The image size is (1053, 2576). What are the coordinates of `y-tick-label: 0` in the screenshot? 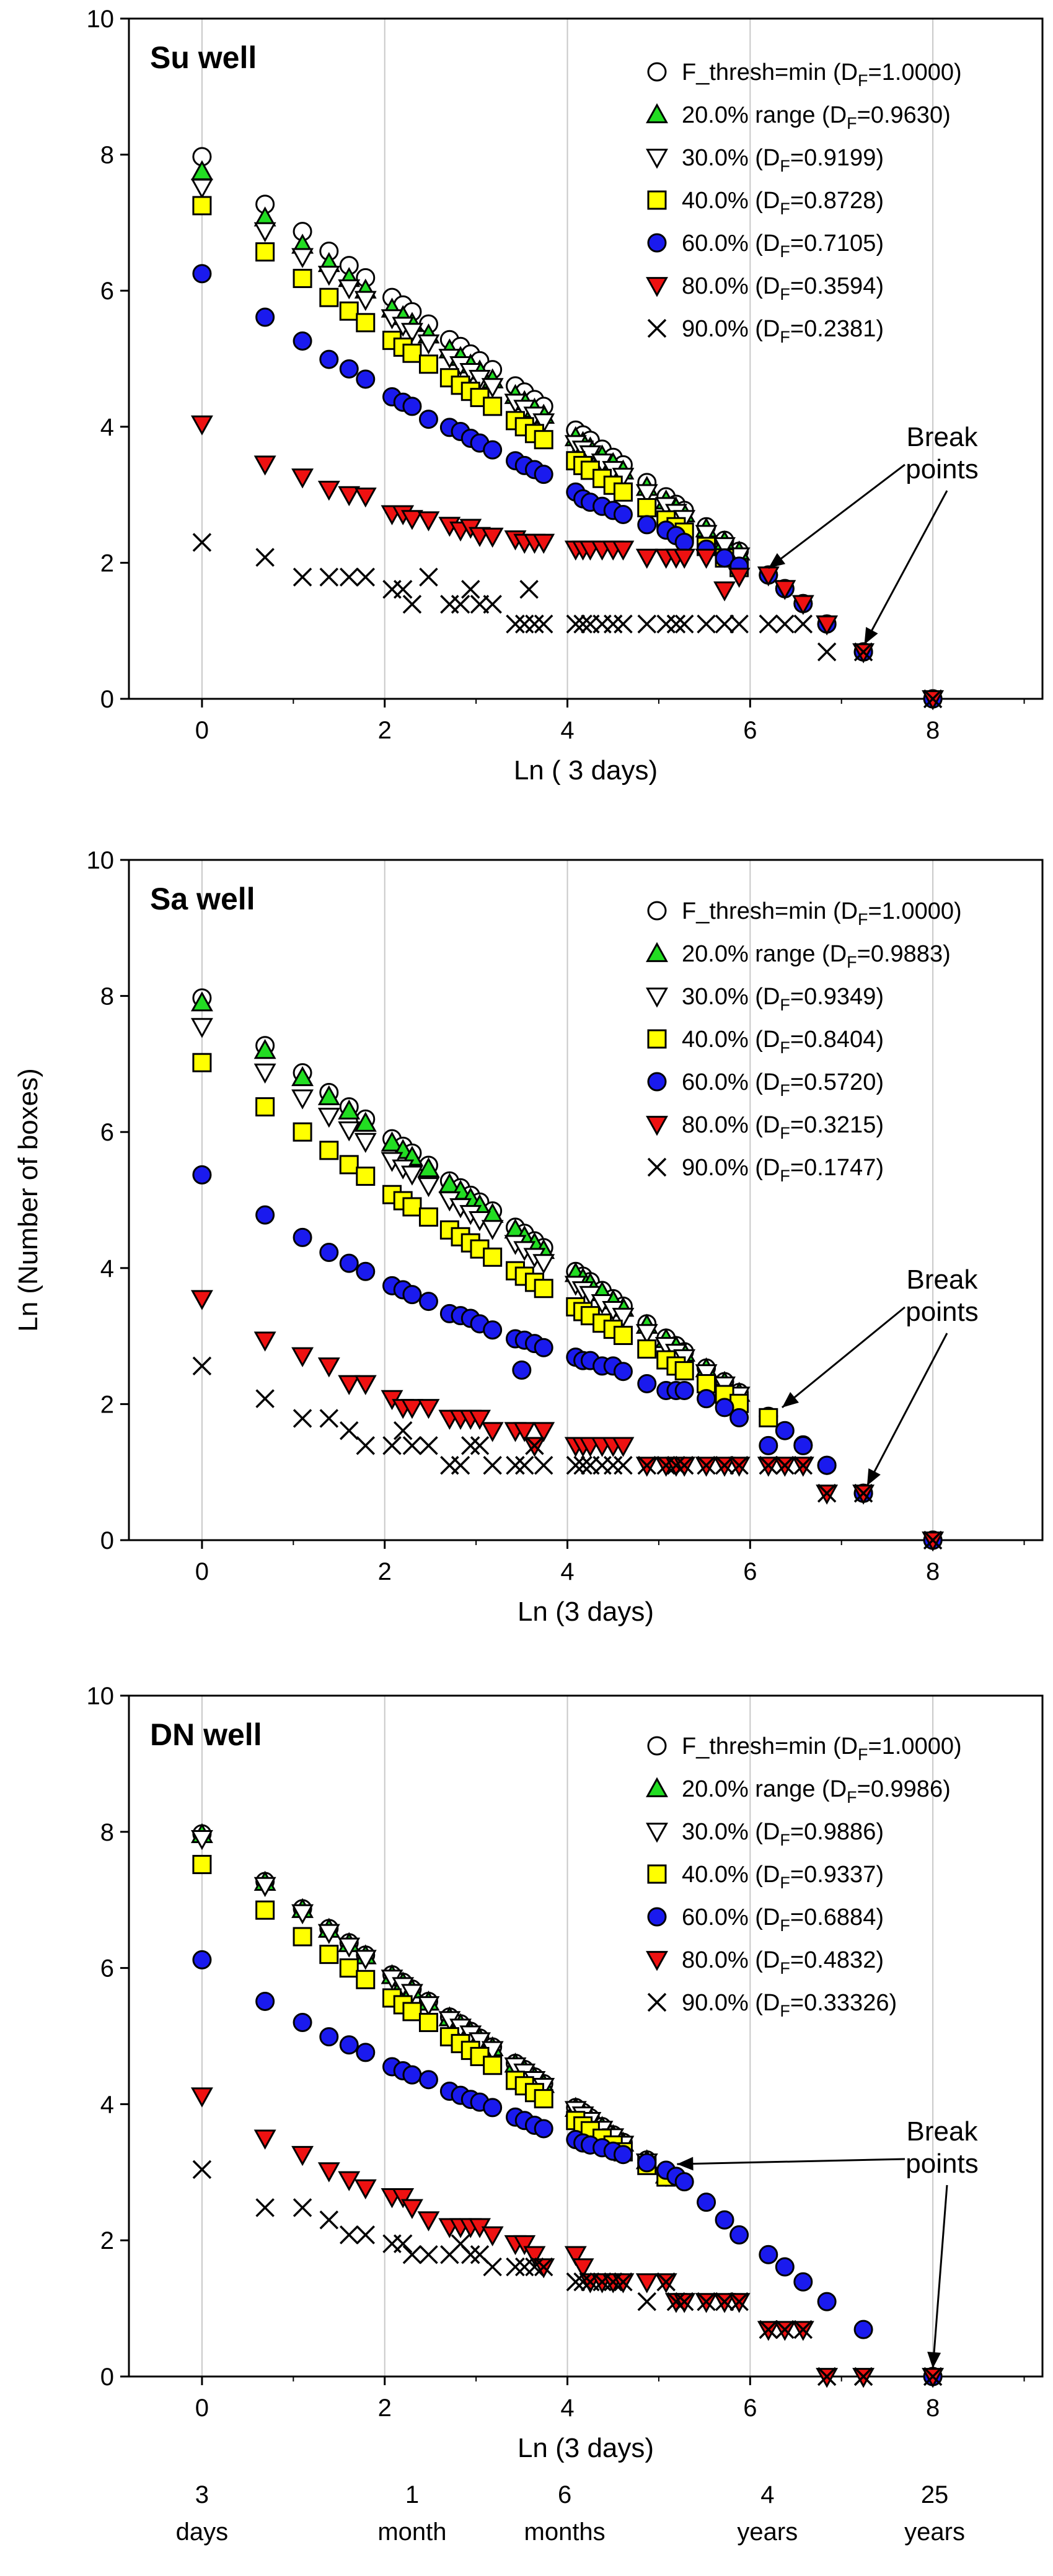 It's located at (107, 1540).